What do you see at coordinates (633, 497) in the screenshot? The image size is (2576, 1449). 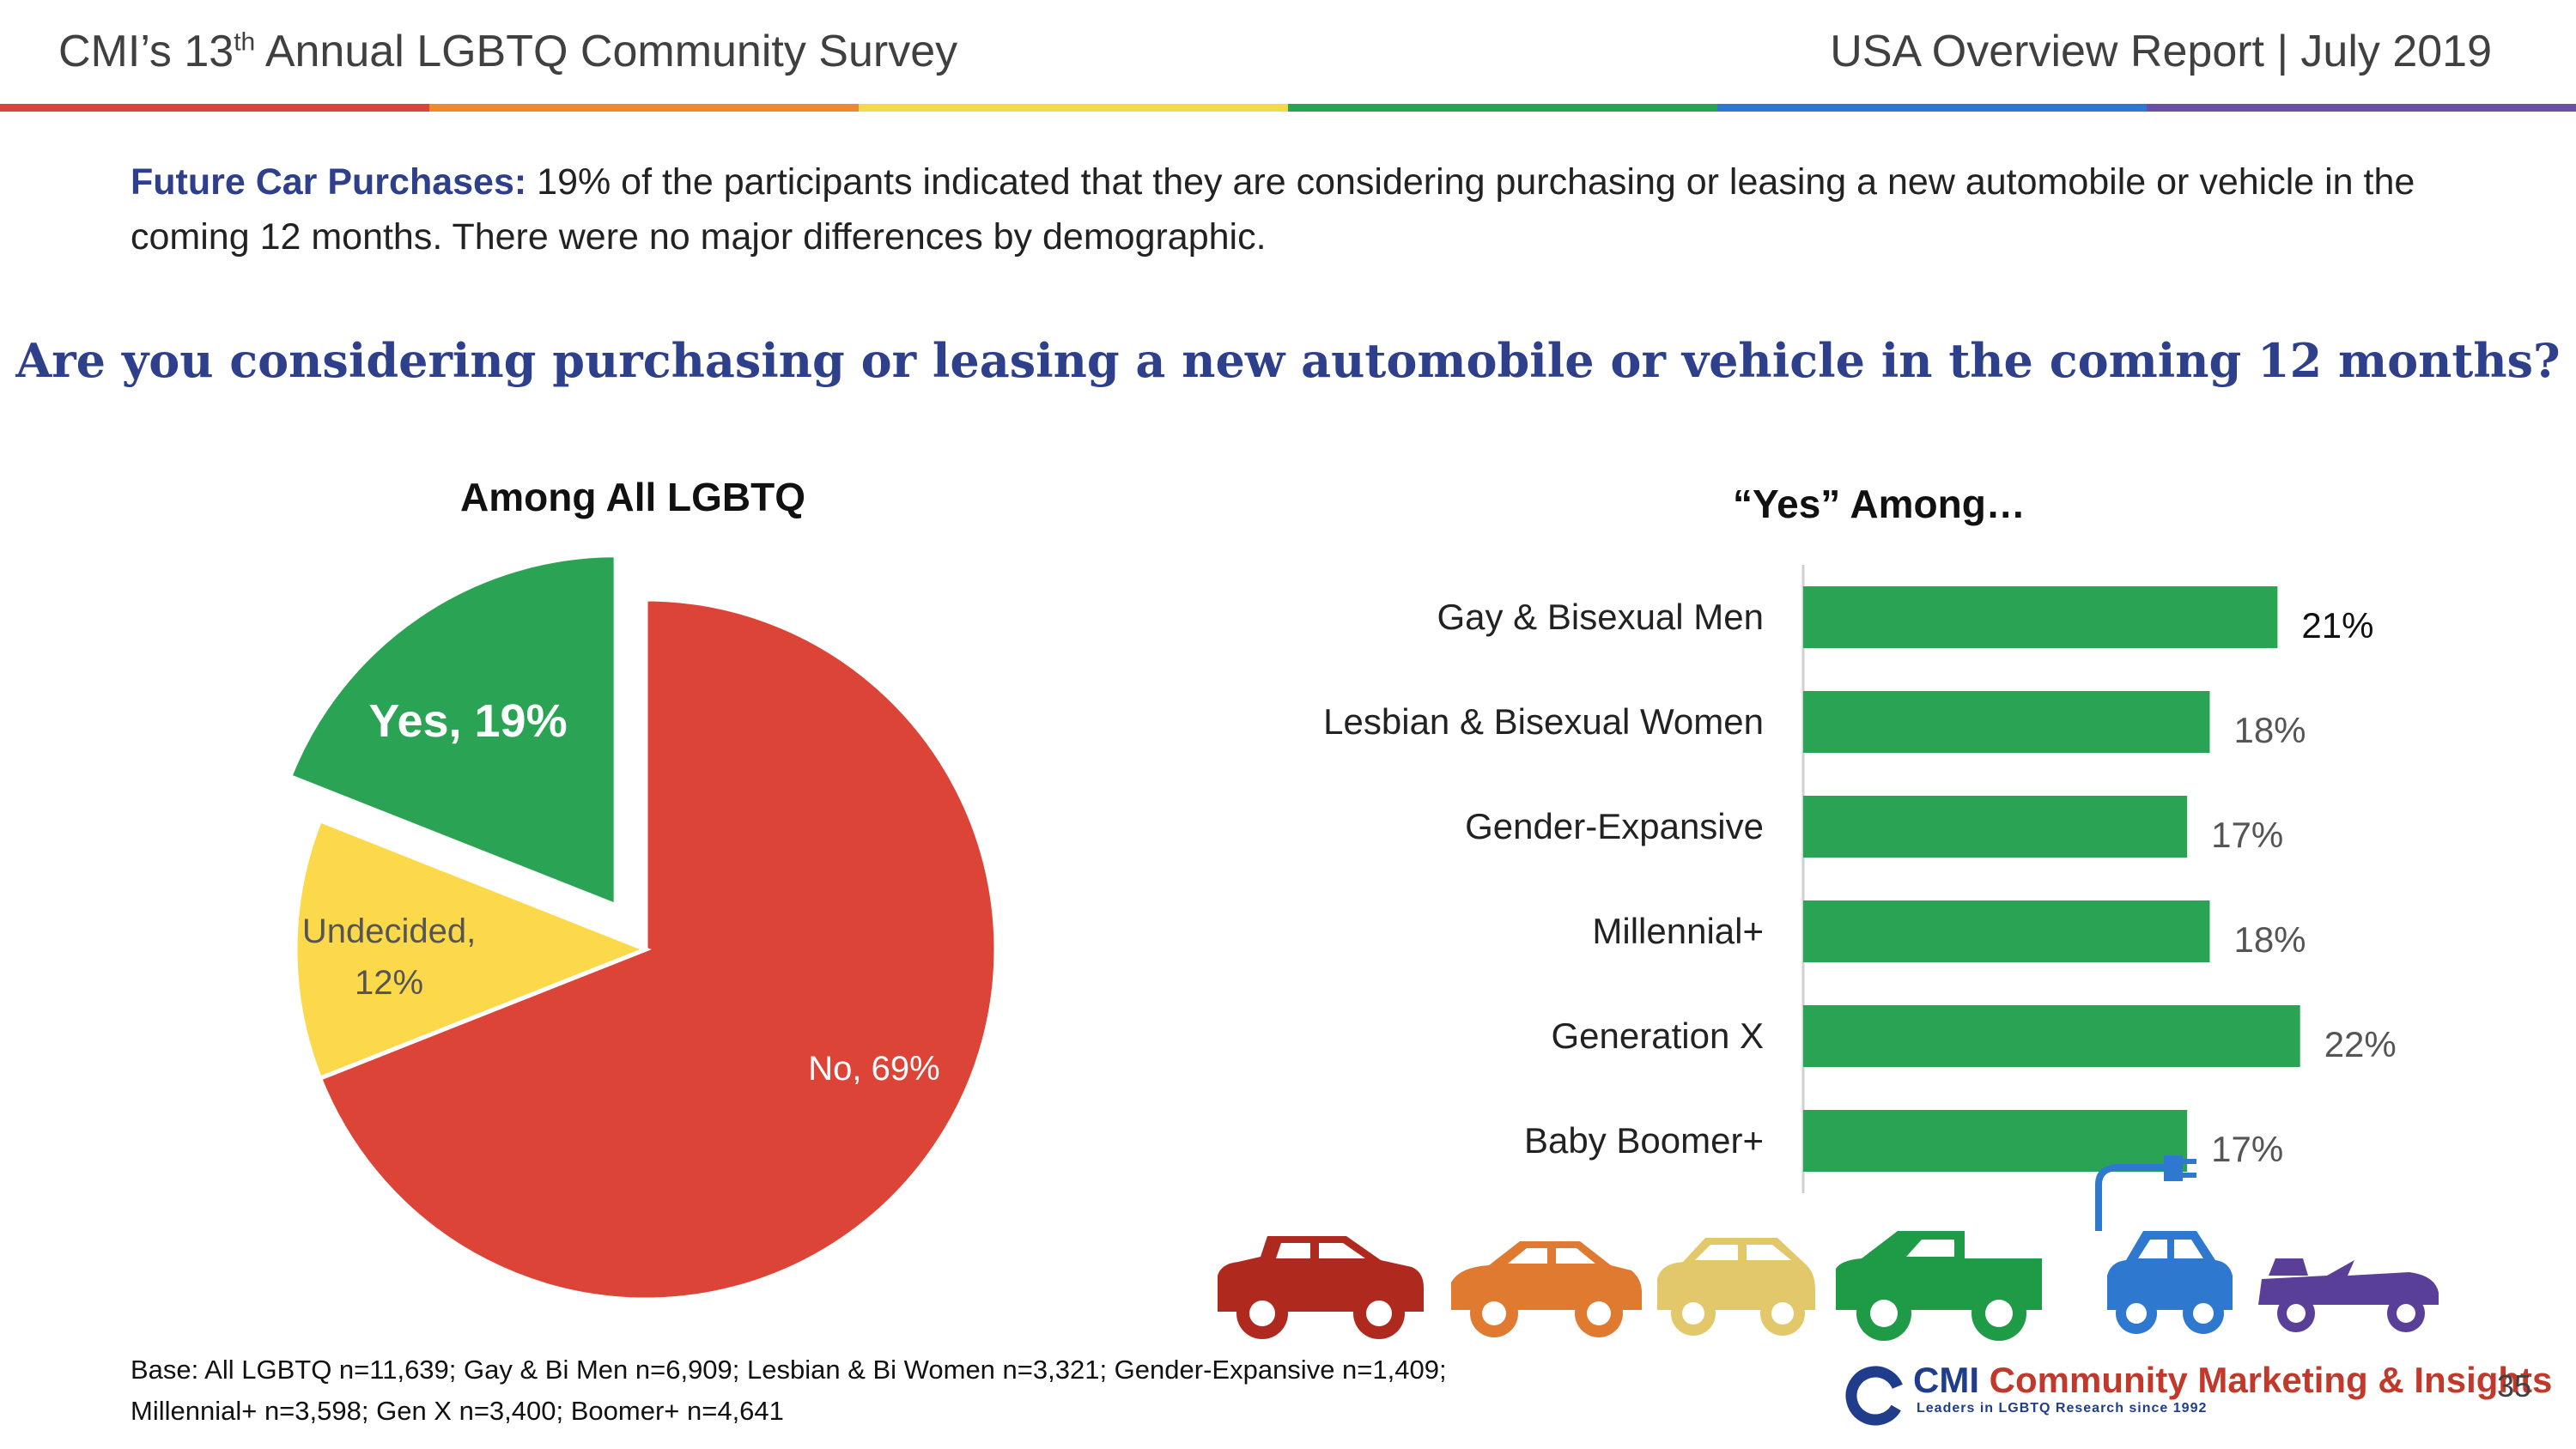 I see `pie-chart-title: Among All LGBTQ` at bounding box center [633, 497].